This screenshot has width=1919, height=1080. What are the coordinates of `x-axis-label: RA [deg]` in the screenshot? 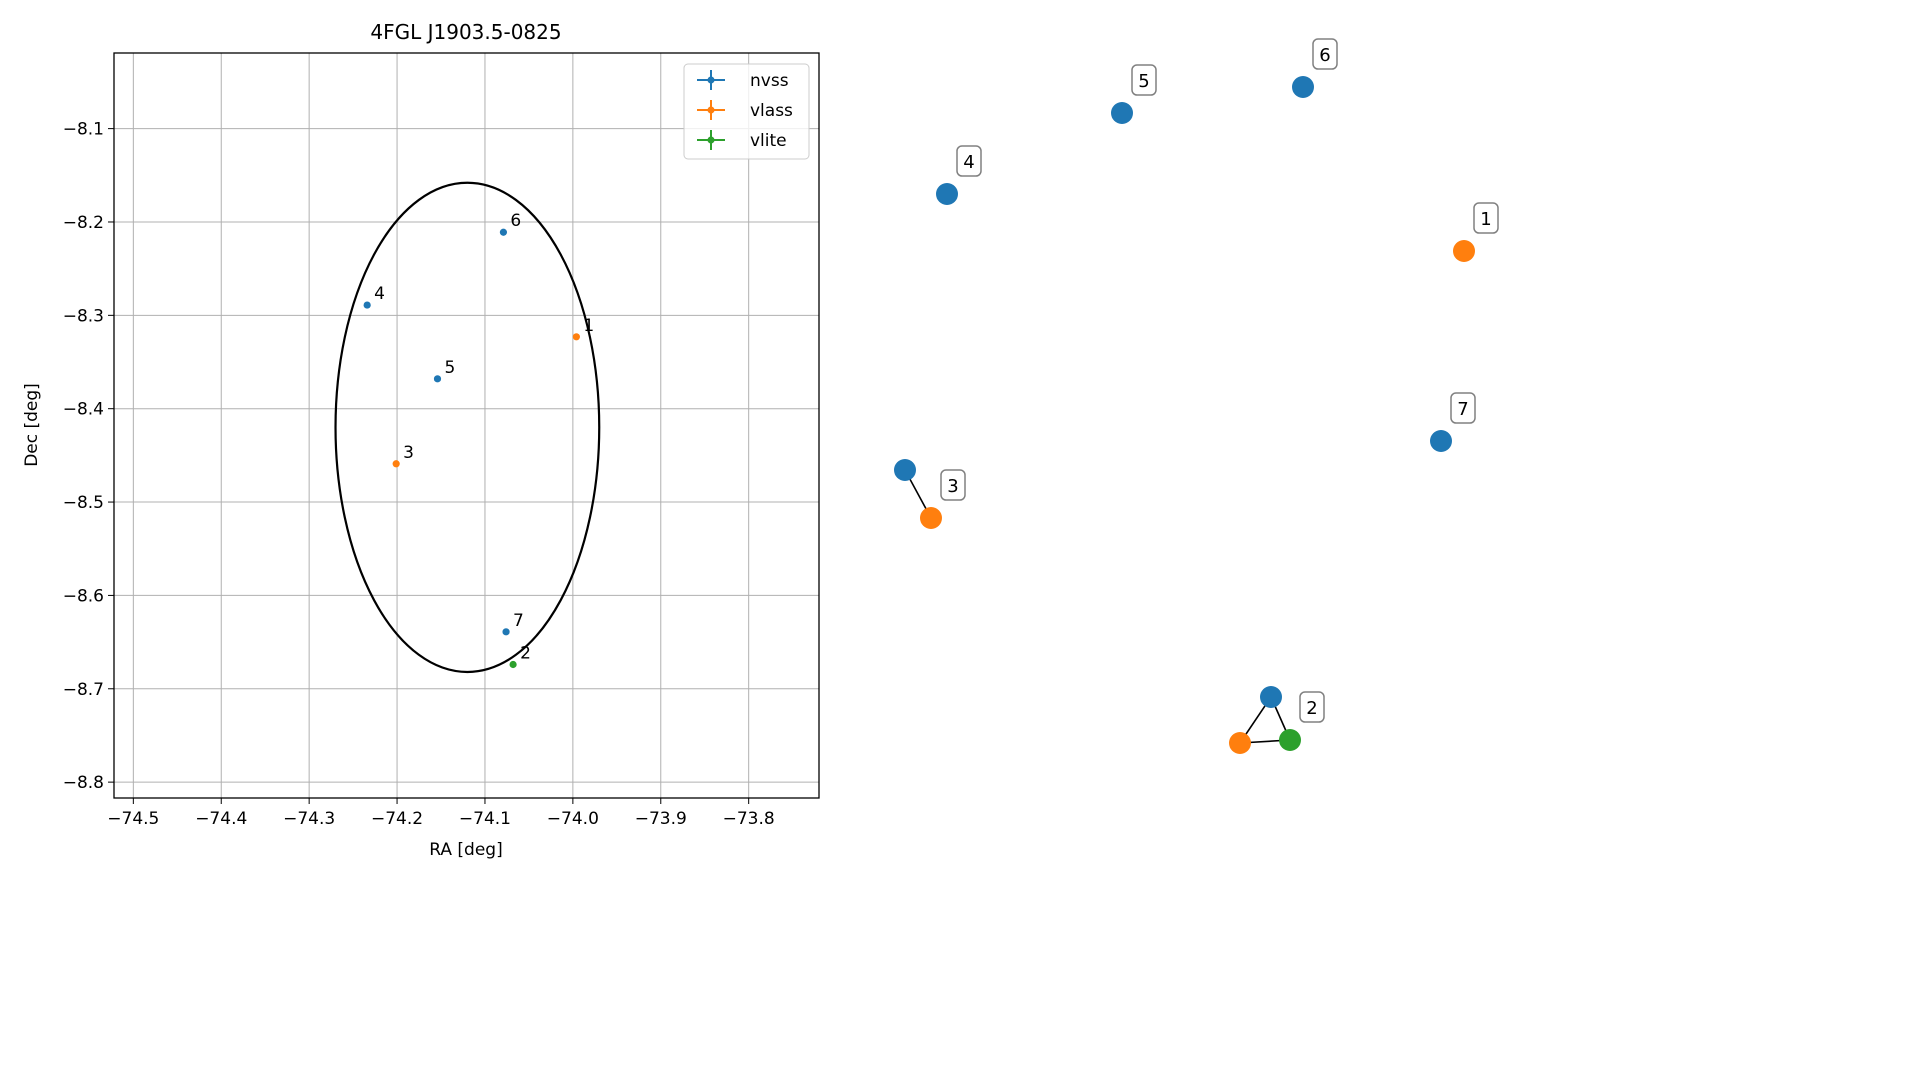 It's located at (465, 850).